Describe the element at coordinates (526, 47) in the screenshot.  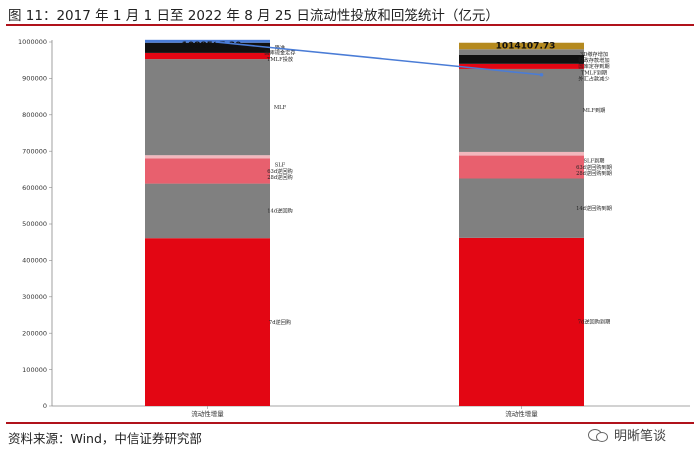
I see `bar-total-label: 1014107.73` at that location.